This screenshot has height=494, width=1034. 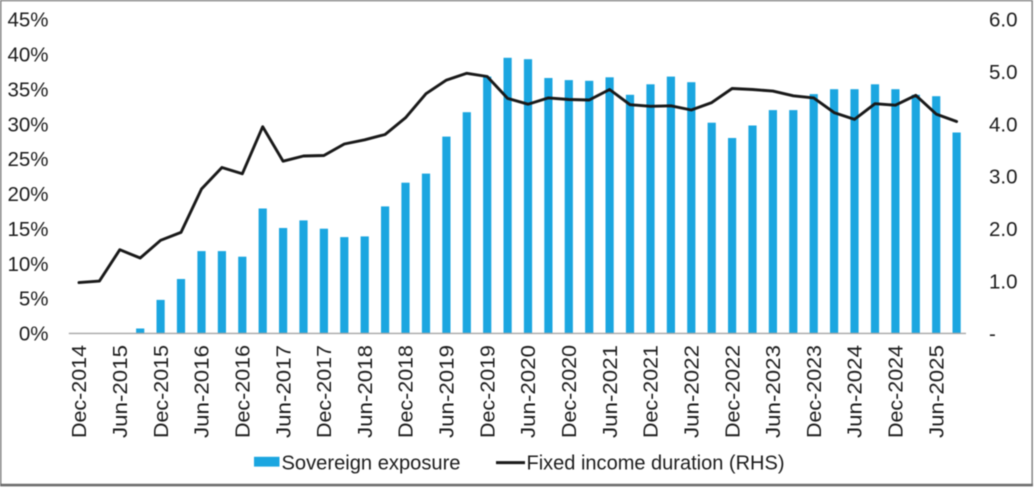 What do you see at coordinates (27, 89) in the screenshot?
I see `svg-text: 35%` at bounding box center [27, 89].